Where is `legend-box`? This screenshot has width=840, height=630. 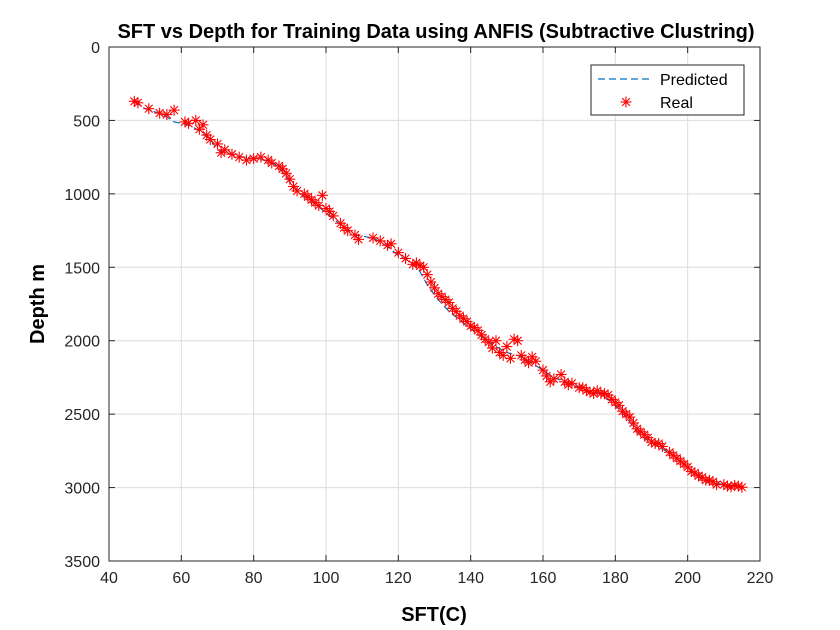
legend-box is located at coordinates (667, 90).